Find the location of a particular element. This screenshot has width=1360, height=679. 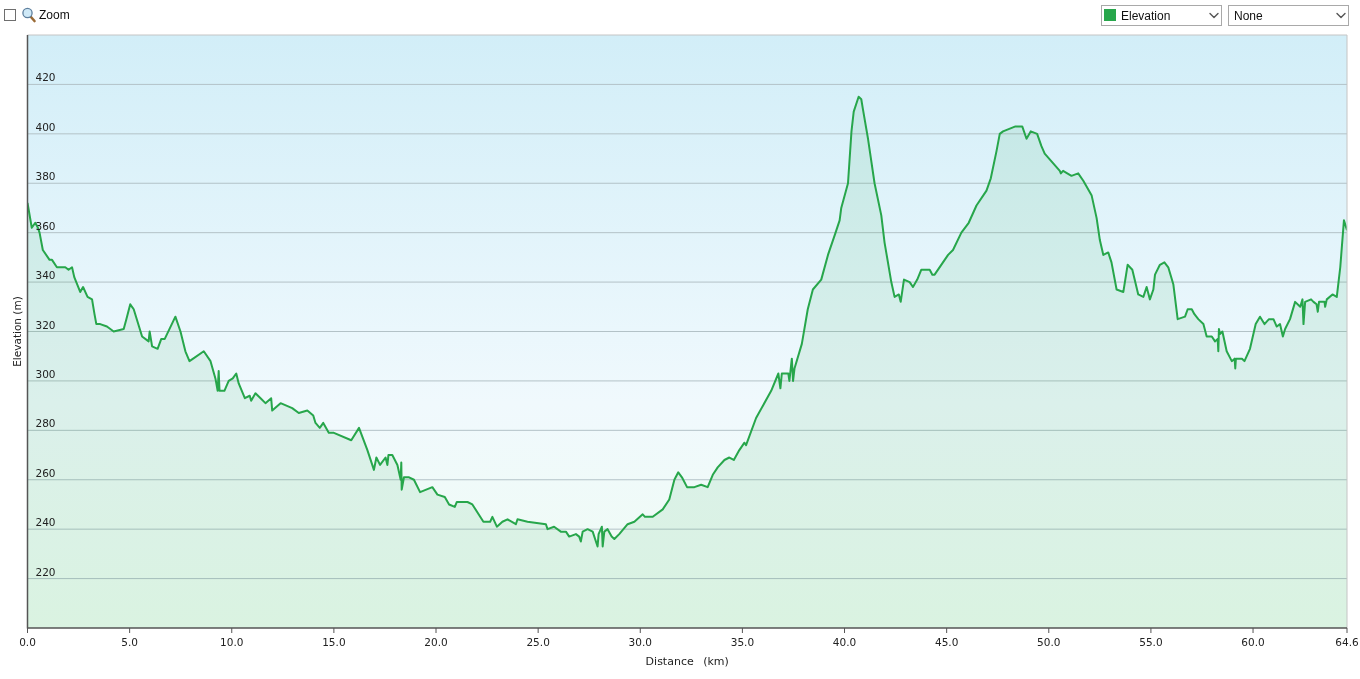

y-tick-label: 320 is located at coordinates (45, 324).